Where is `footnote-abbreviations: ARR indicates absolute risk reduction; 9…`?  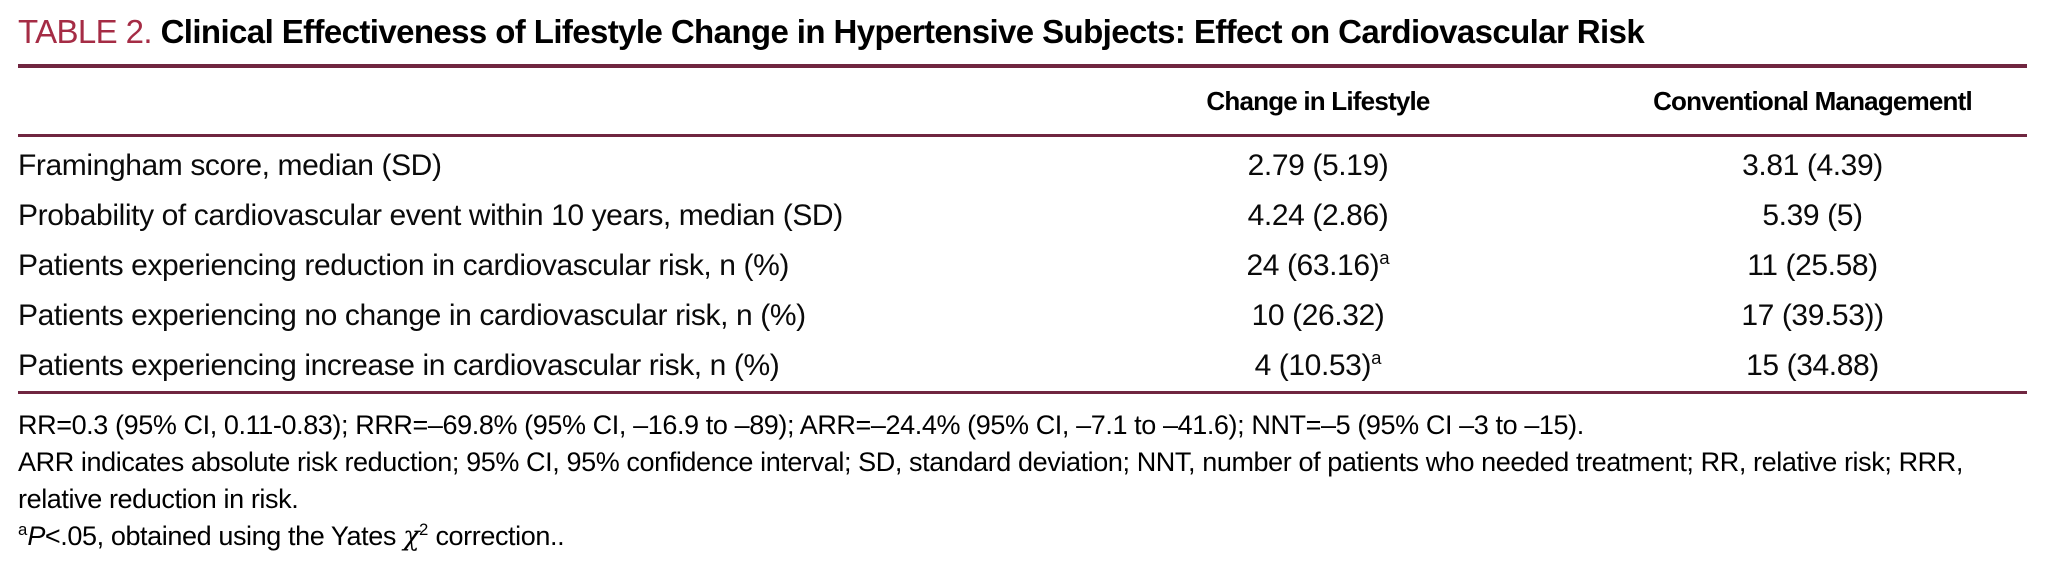 footnote-abbreviations: ARR indicates absolute risk reduction; 9… is located at coordinates (1022, 481).